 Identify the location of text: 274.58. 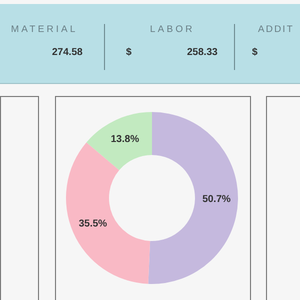
(67, 52).